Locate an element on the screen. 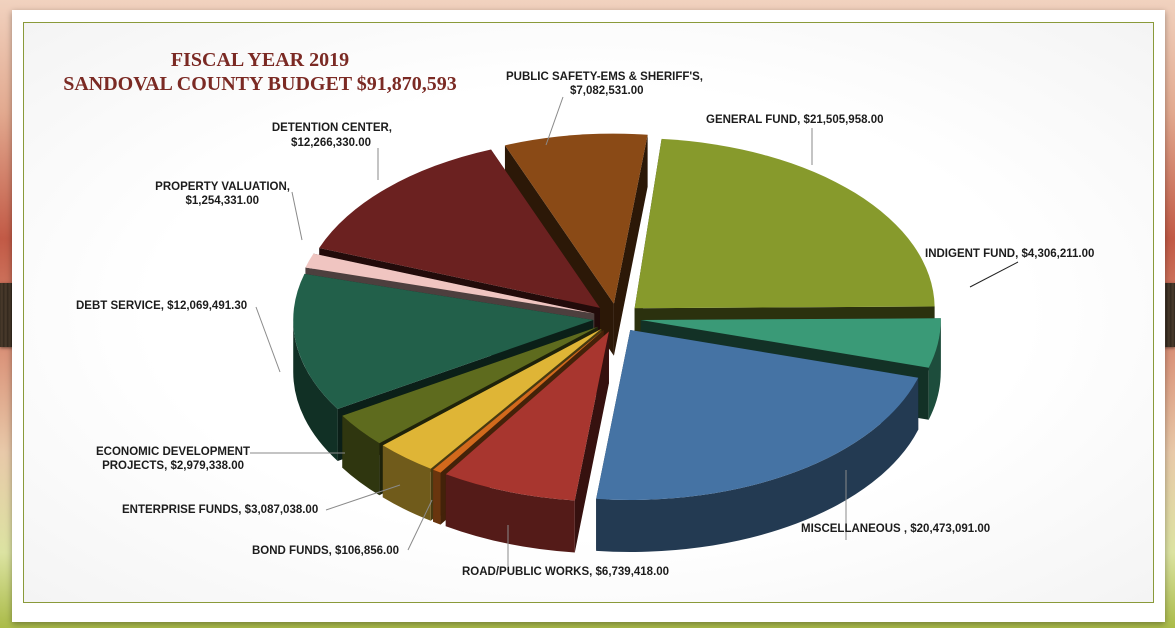  leader-line-indigent-fund is located at coordinates (994, 274).